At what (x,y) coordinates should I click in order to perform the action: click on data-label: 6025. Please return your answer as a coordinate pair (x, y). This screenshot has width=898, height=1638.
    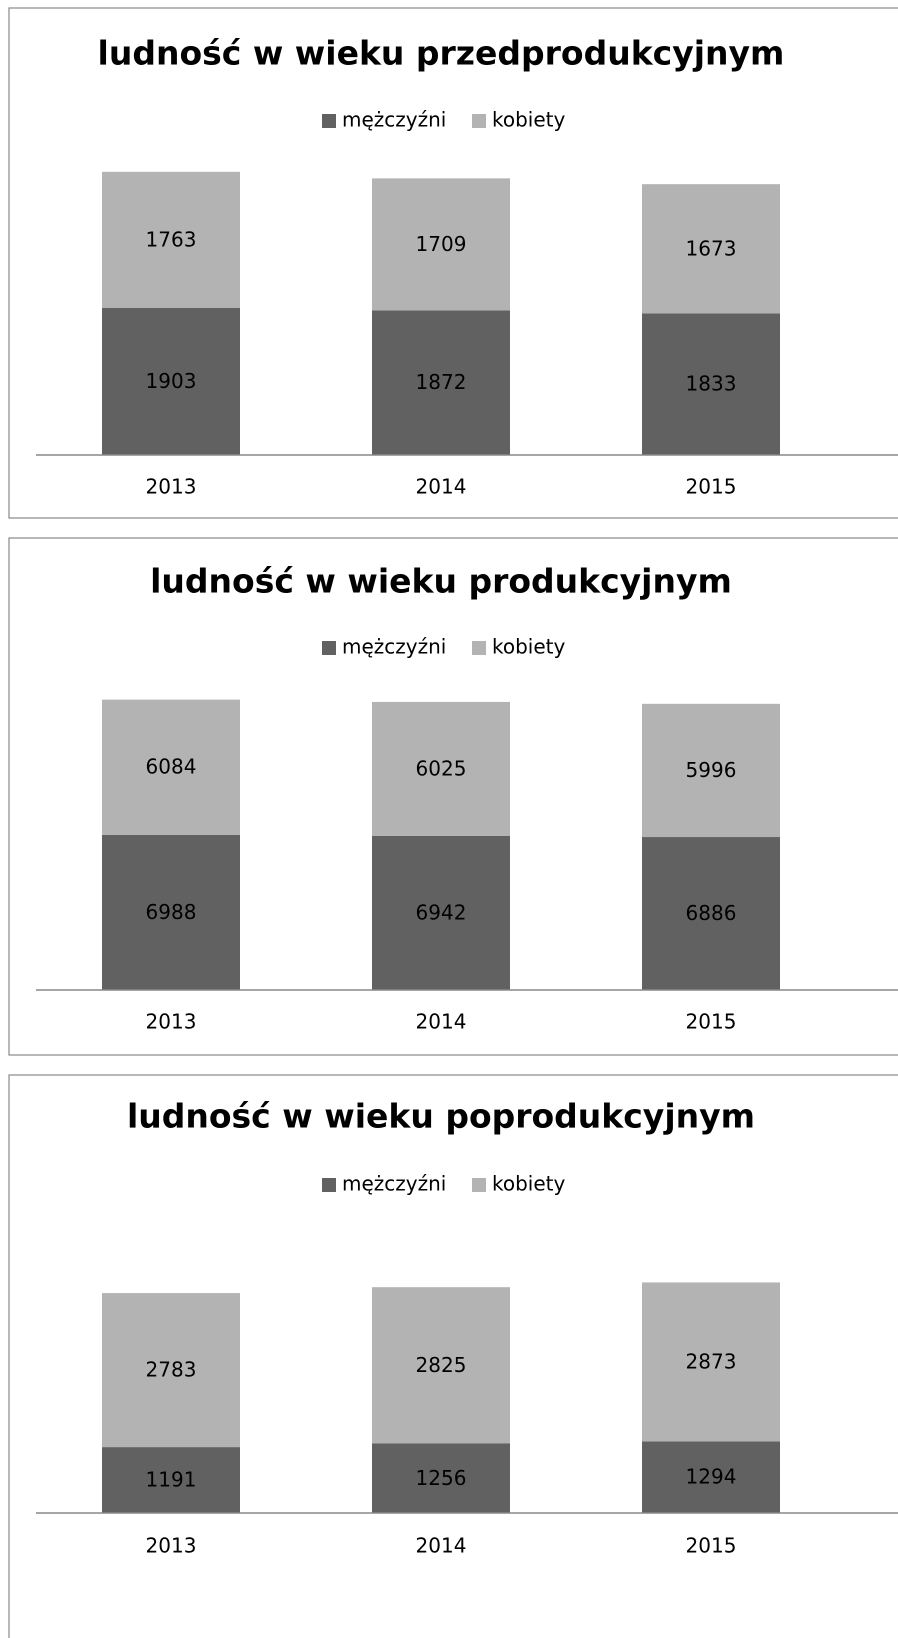
    Looking at the image, I should click on (441, 768).